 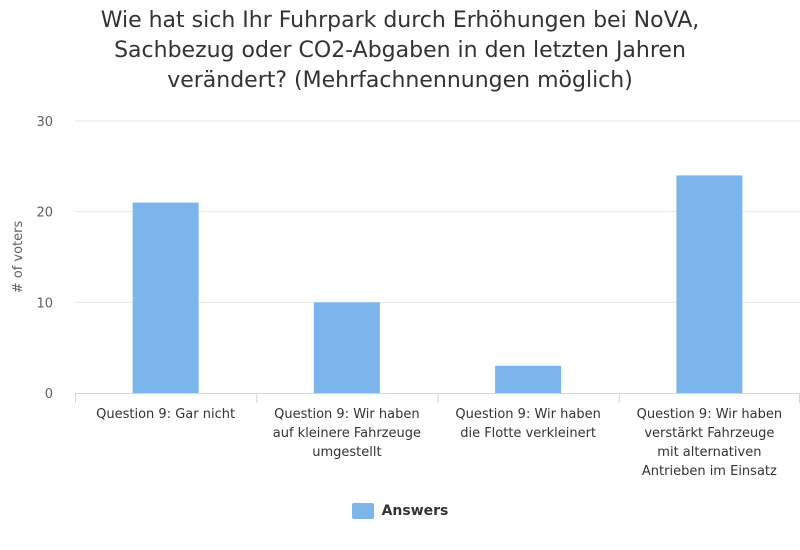 What do you see at coordinates (362, 511) in the screenshot?
I see `legend-swatch` at bounding box center [362, 511].